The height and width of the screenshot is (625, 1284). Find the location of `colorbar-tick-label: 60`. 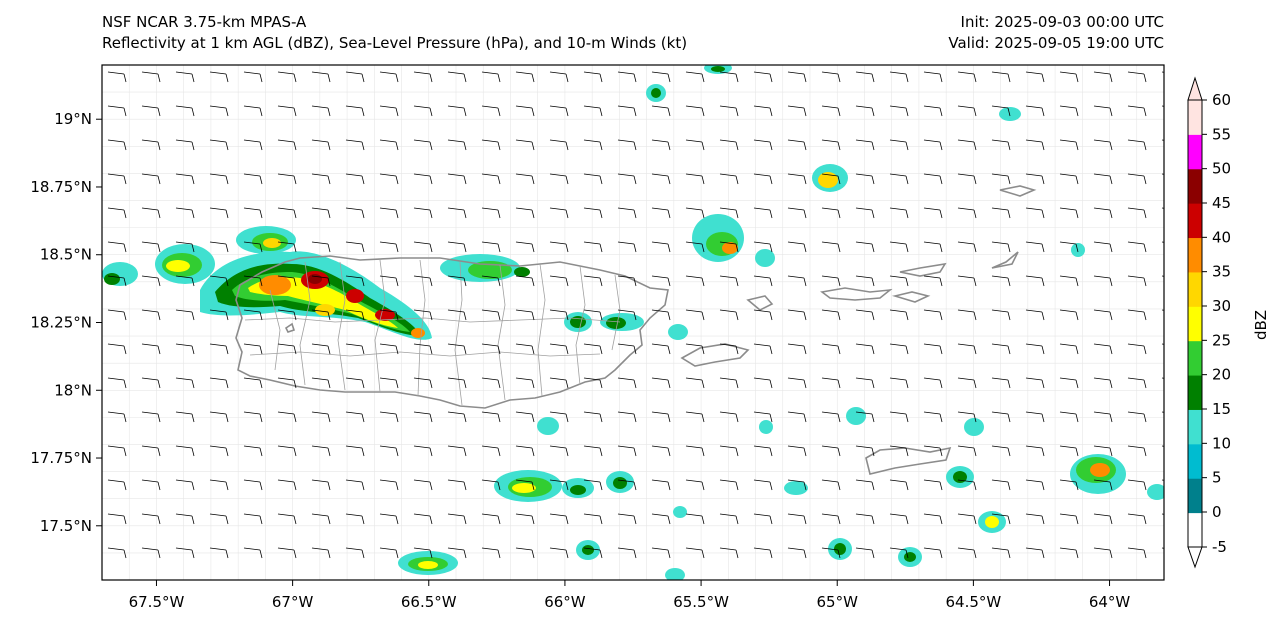

colorbar-tick-label: 60 is located at coordinates (1221, 100).